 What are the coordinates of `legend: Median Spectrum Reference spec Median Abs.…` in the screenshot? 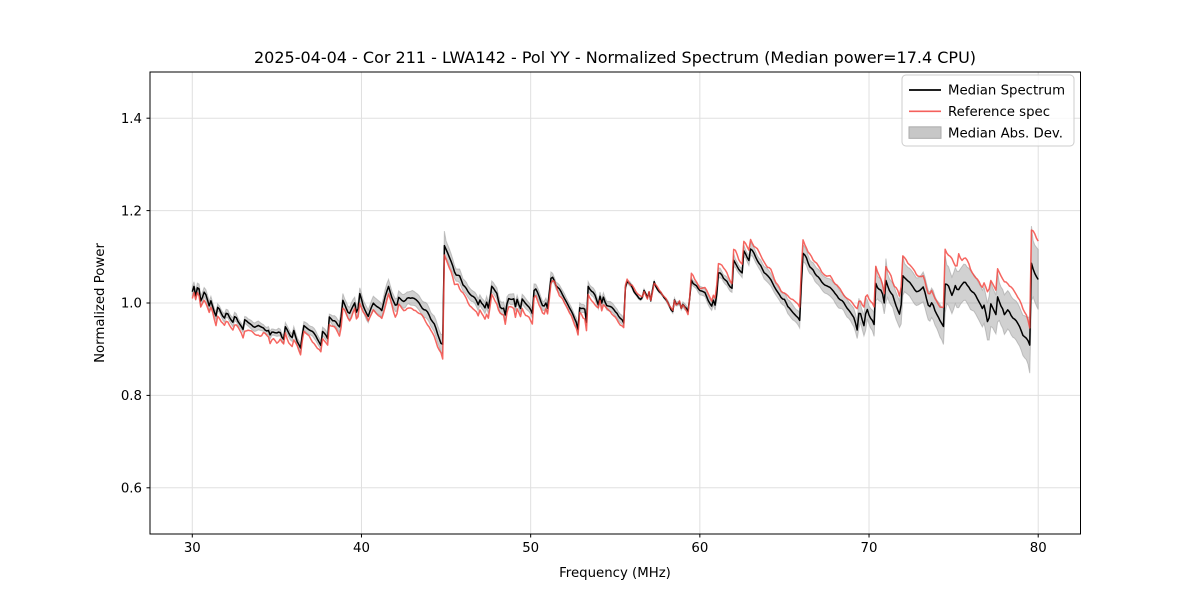 It's located at (988, 110).